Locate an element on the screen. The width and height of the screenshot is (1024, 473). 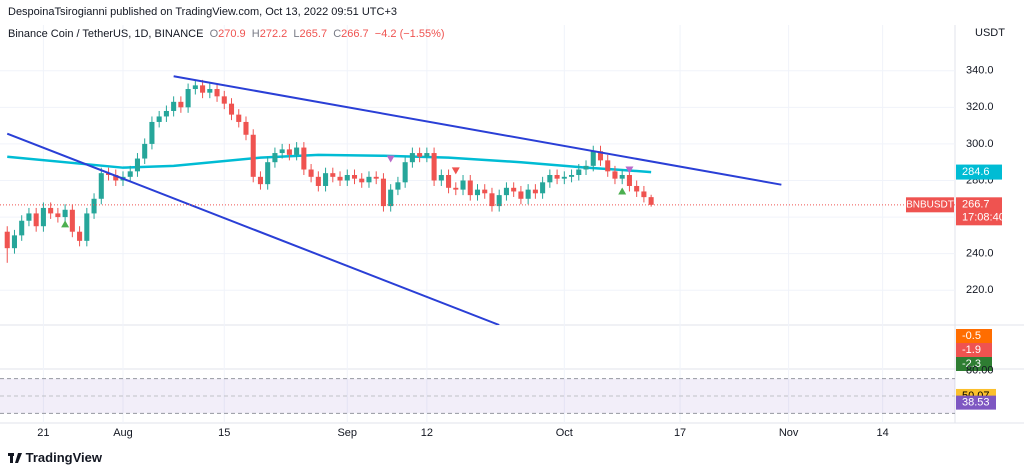
rsi-value: 38.53 is located at coordinates (976, 403).